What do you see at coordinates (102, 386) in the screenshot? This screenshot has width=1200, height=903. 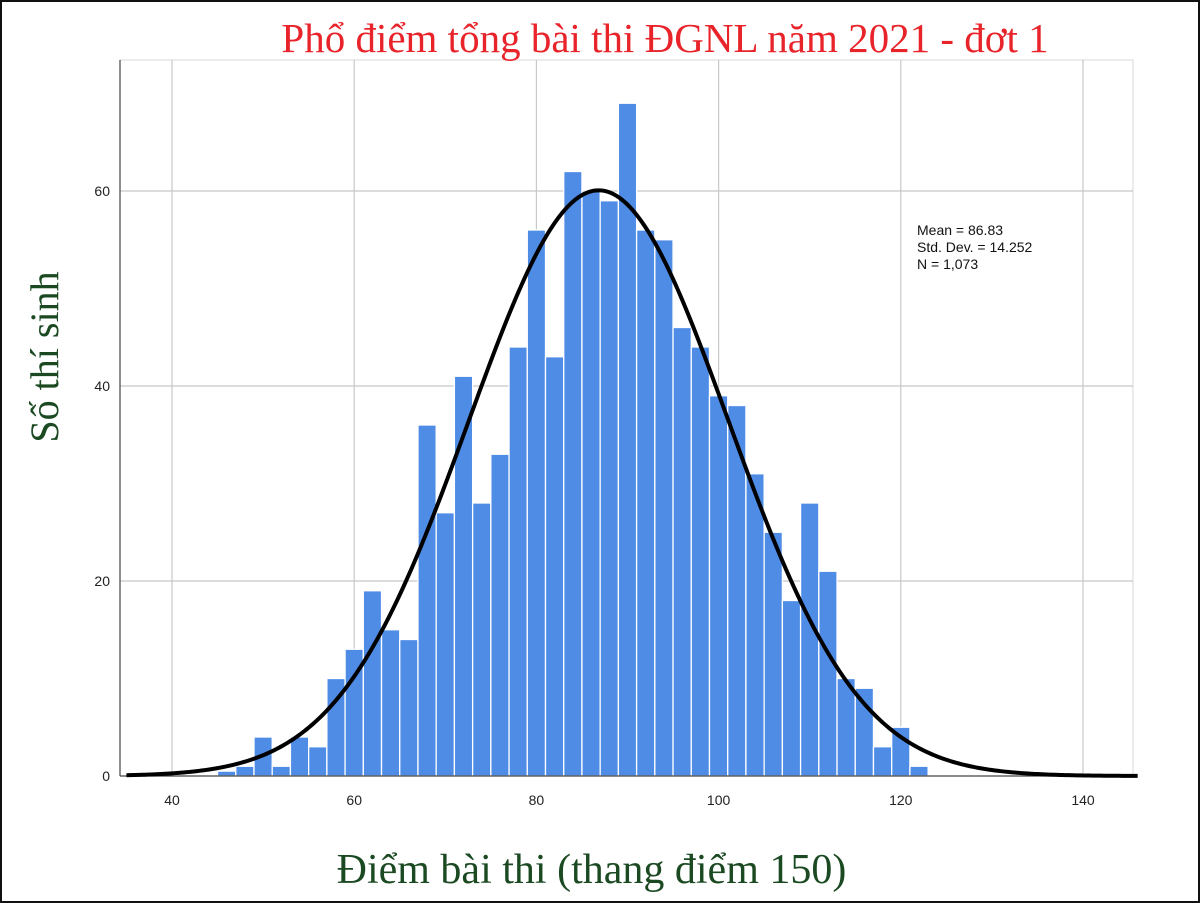 I see `y-tick-label: 40` at bounding box center [102, 386].